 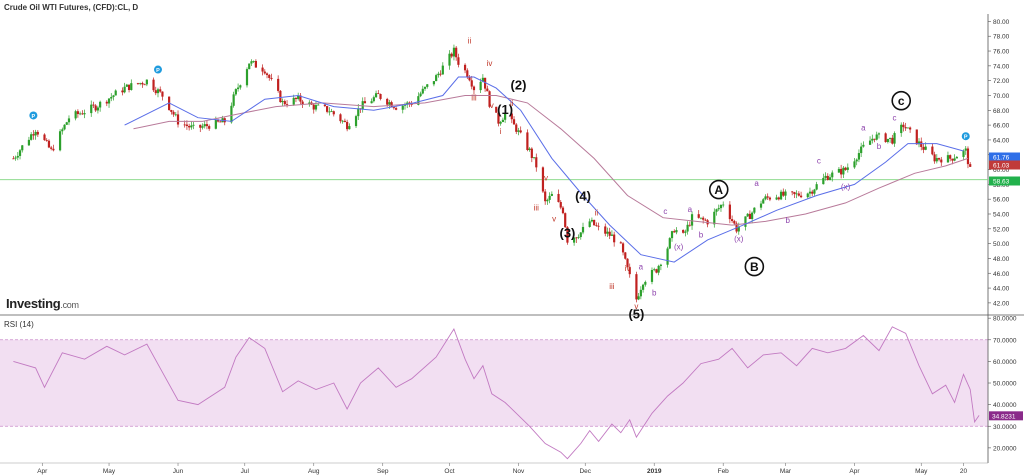 I want to click on y-tick-label: 46.00, so click(x=1001, y=274).